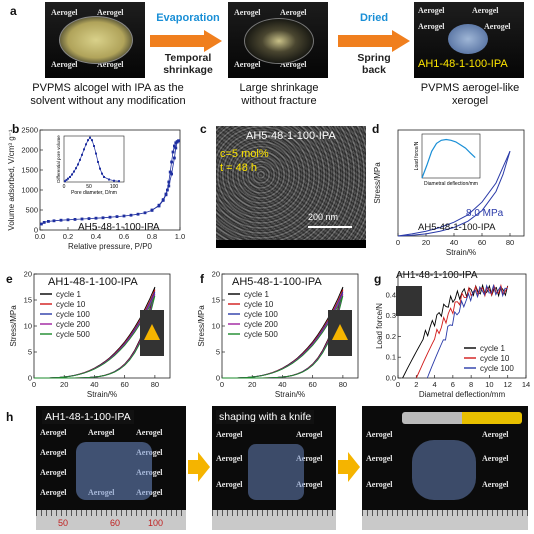  Describe the element at coordinates (265, 417) in the screenshot. I see `photo2-label: shaping with a knife` at that location.